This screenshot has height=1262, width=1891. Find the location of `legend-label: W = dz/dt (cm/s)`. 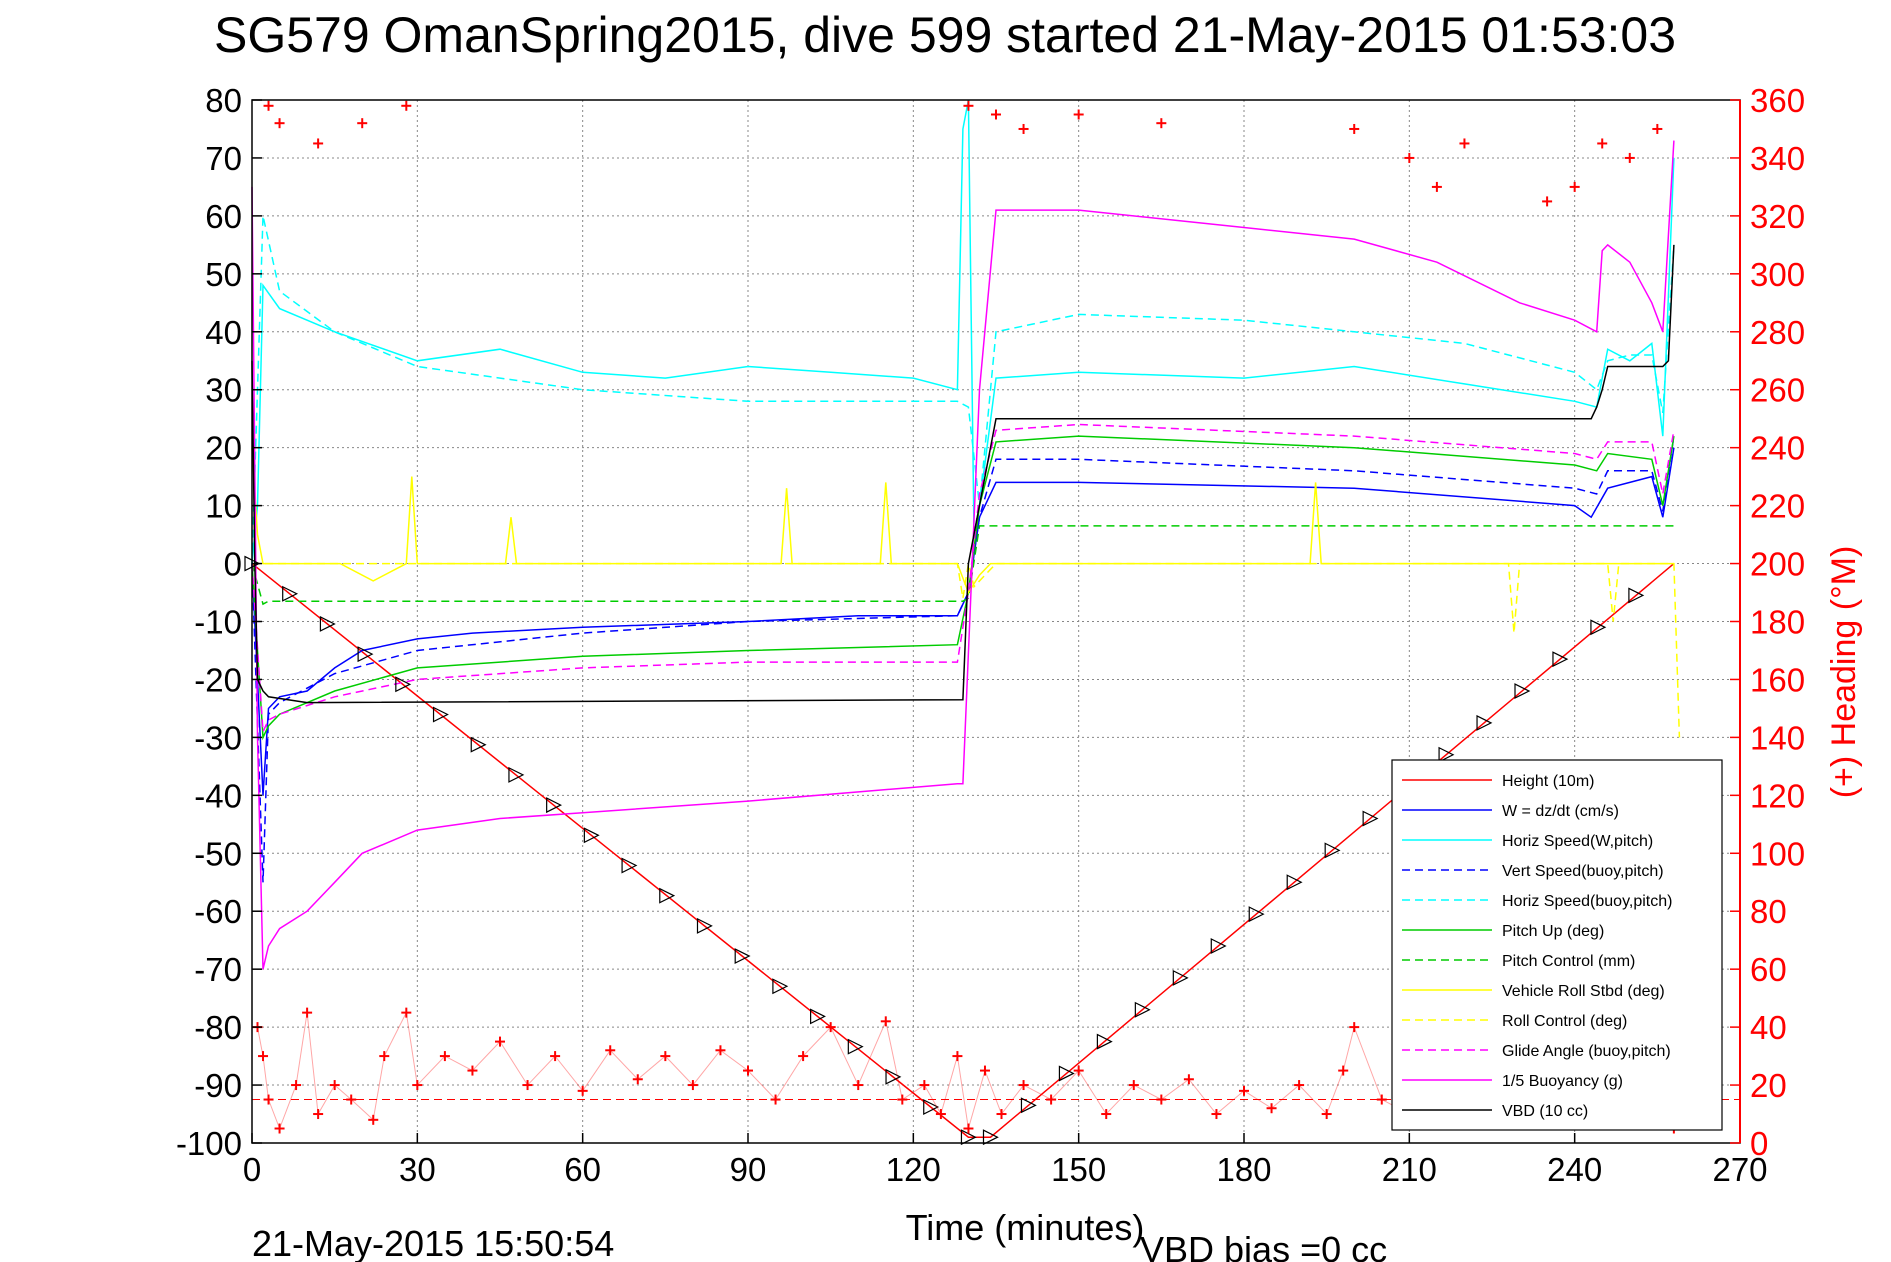

legend-label: W = dz/dt (cm/s) is located at coordinates (1560, 811).